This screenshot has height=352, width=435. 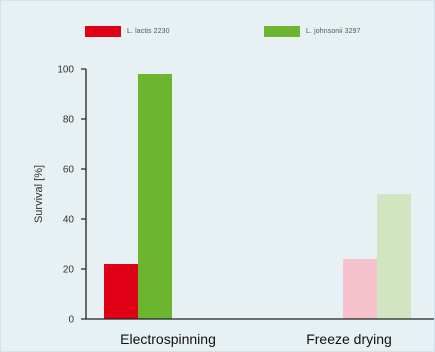 What do you see at coordinates (39, 194) in the screenshot?
I see `y-axis-title: Survival [%]` at bounding box center [39, 194].